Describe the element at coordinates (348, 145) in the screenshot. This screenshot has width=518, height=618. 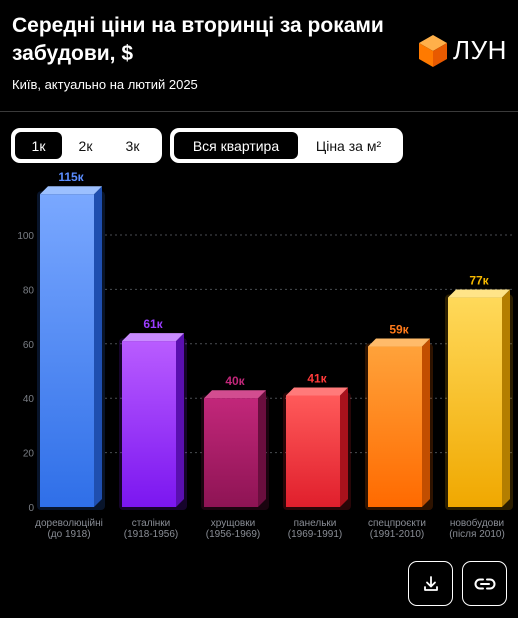
I see `tab-price-per-m2: Ціна за м²` at that location.